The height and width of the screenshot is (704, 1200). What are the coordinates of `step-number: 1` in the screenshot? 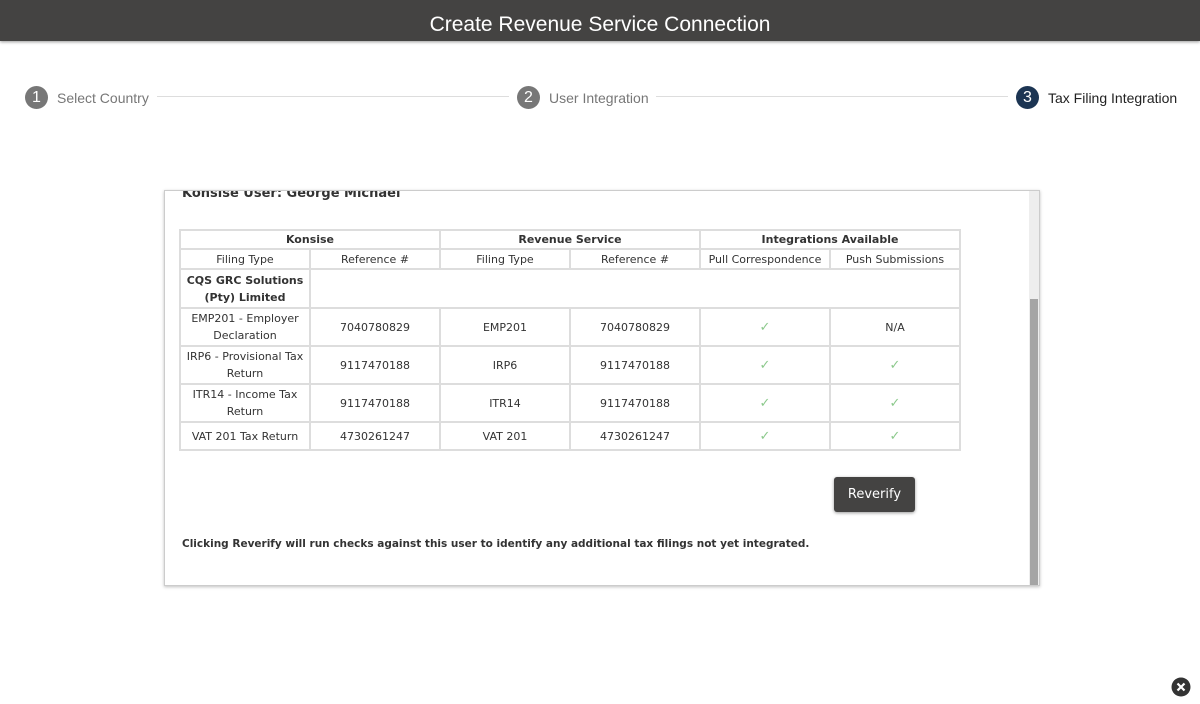 It's located at (36, 97).